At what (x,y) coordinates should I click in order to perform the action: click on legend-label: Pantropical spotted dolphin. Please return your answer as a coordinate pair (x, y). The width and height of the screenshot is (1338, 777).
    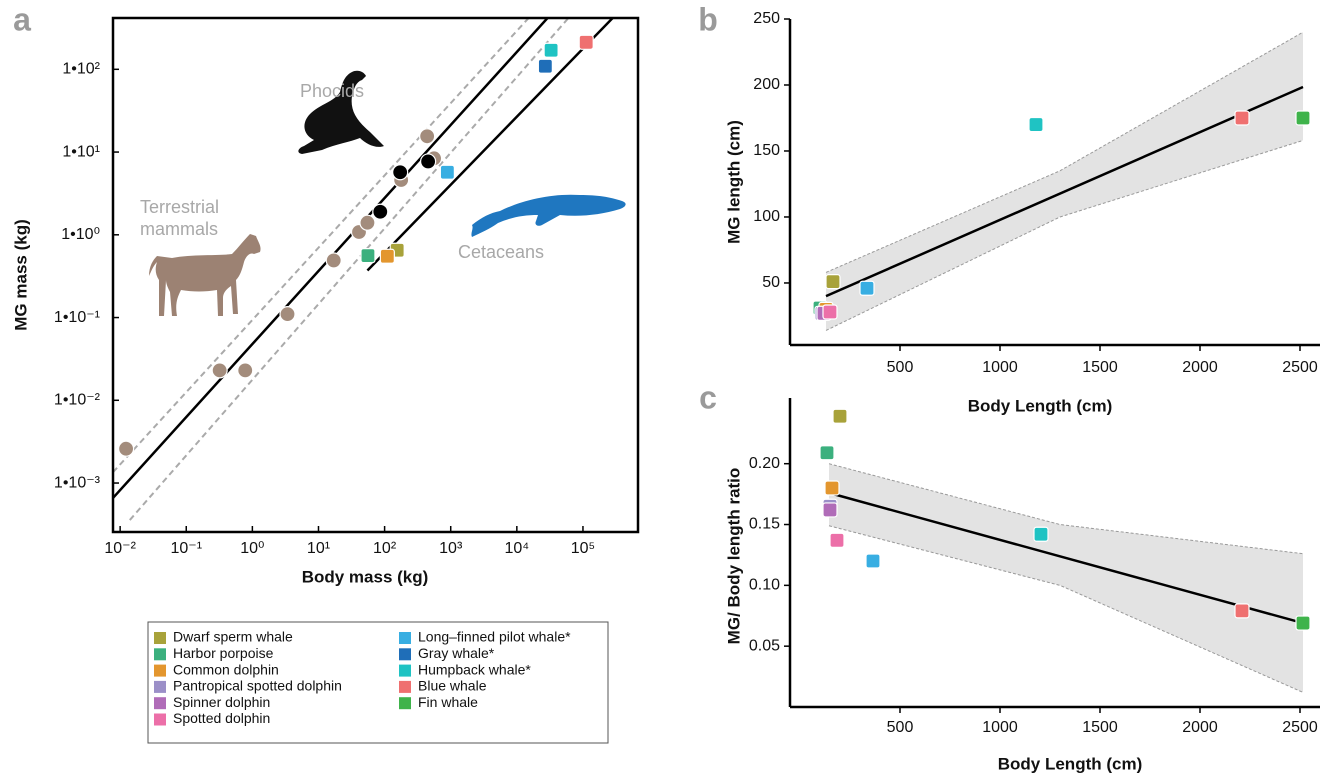
    Looking at the image, I should click on (257, 686).